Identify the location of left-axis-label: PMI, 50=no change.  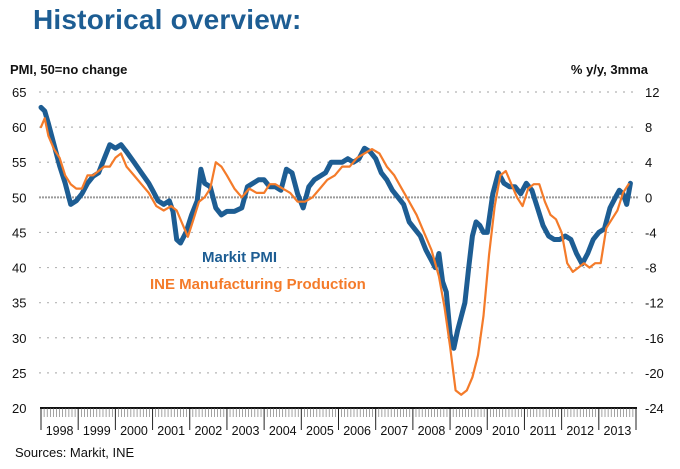
(69, 69).